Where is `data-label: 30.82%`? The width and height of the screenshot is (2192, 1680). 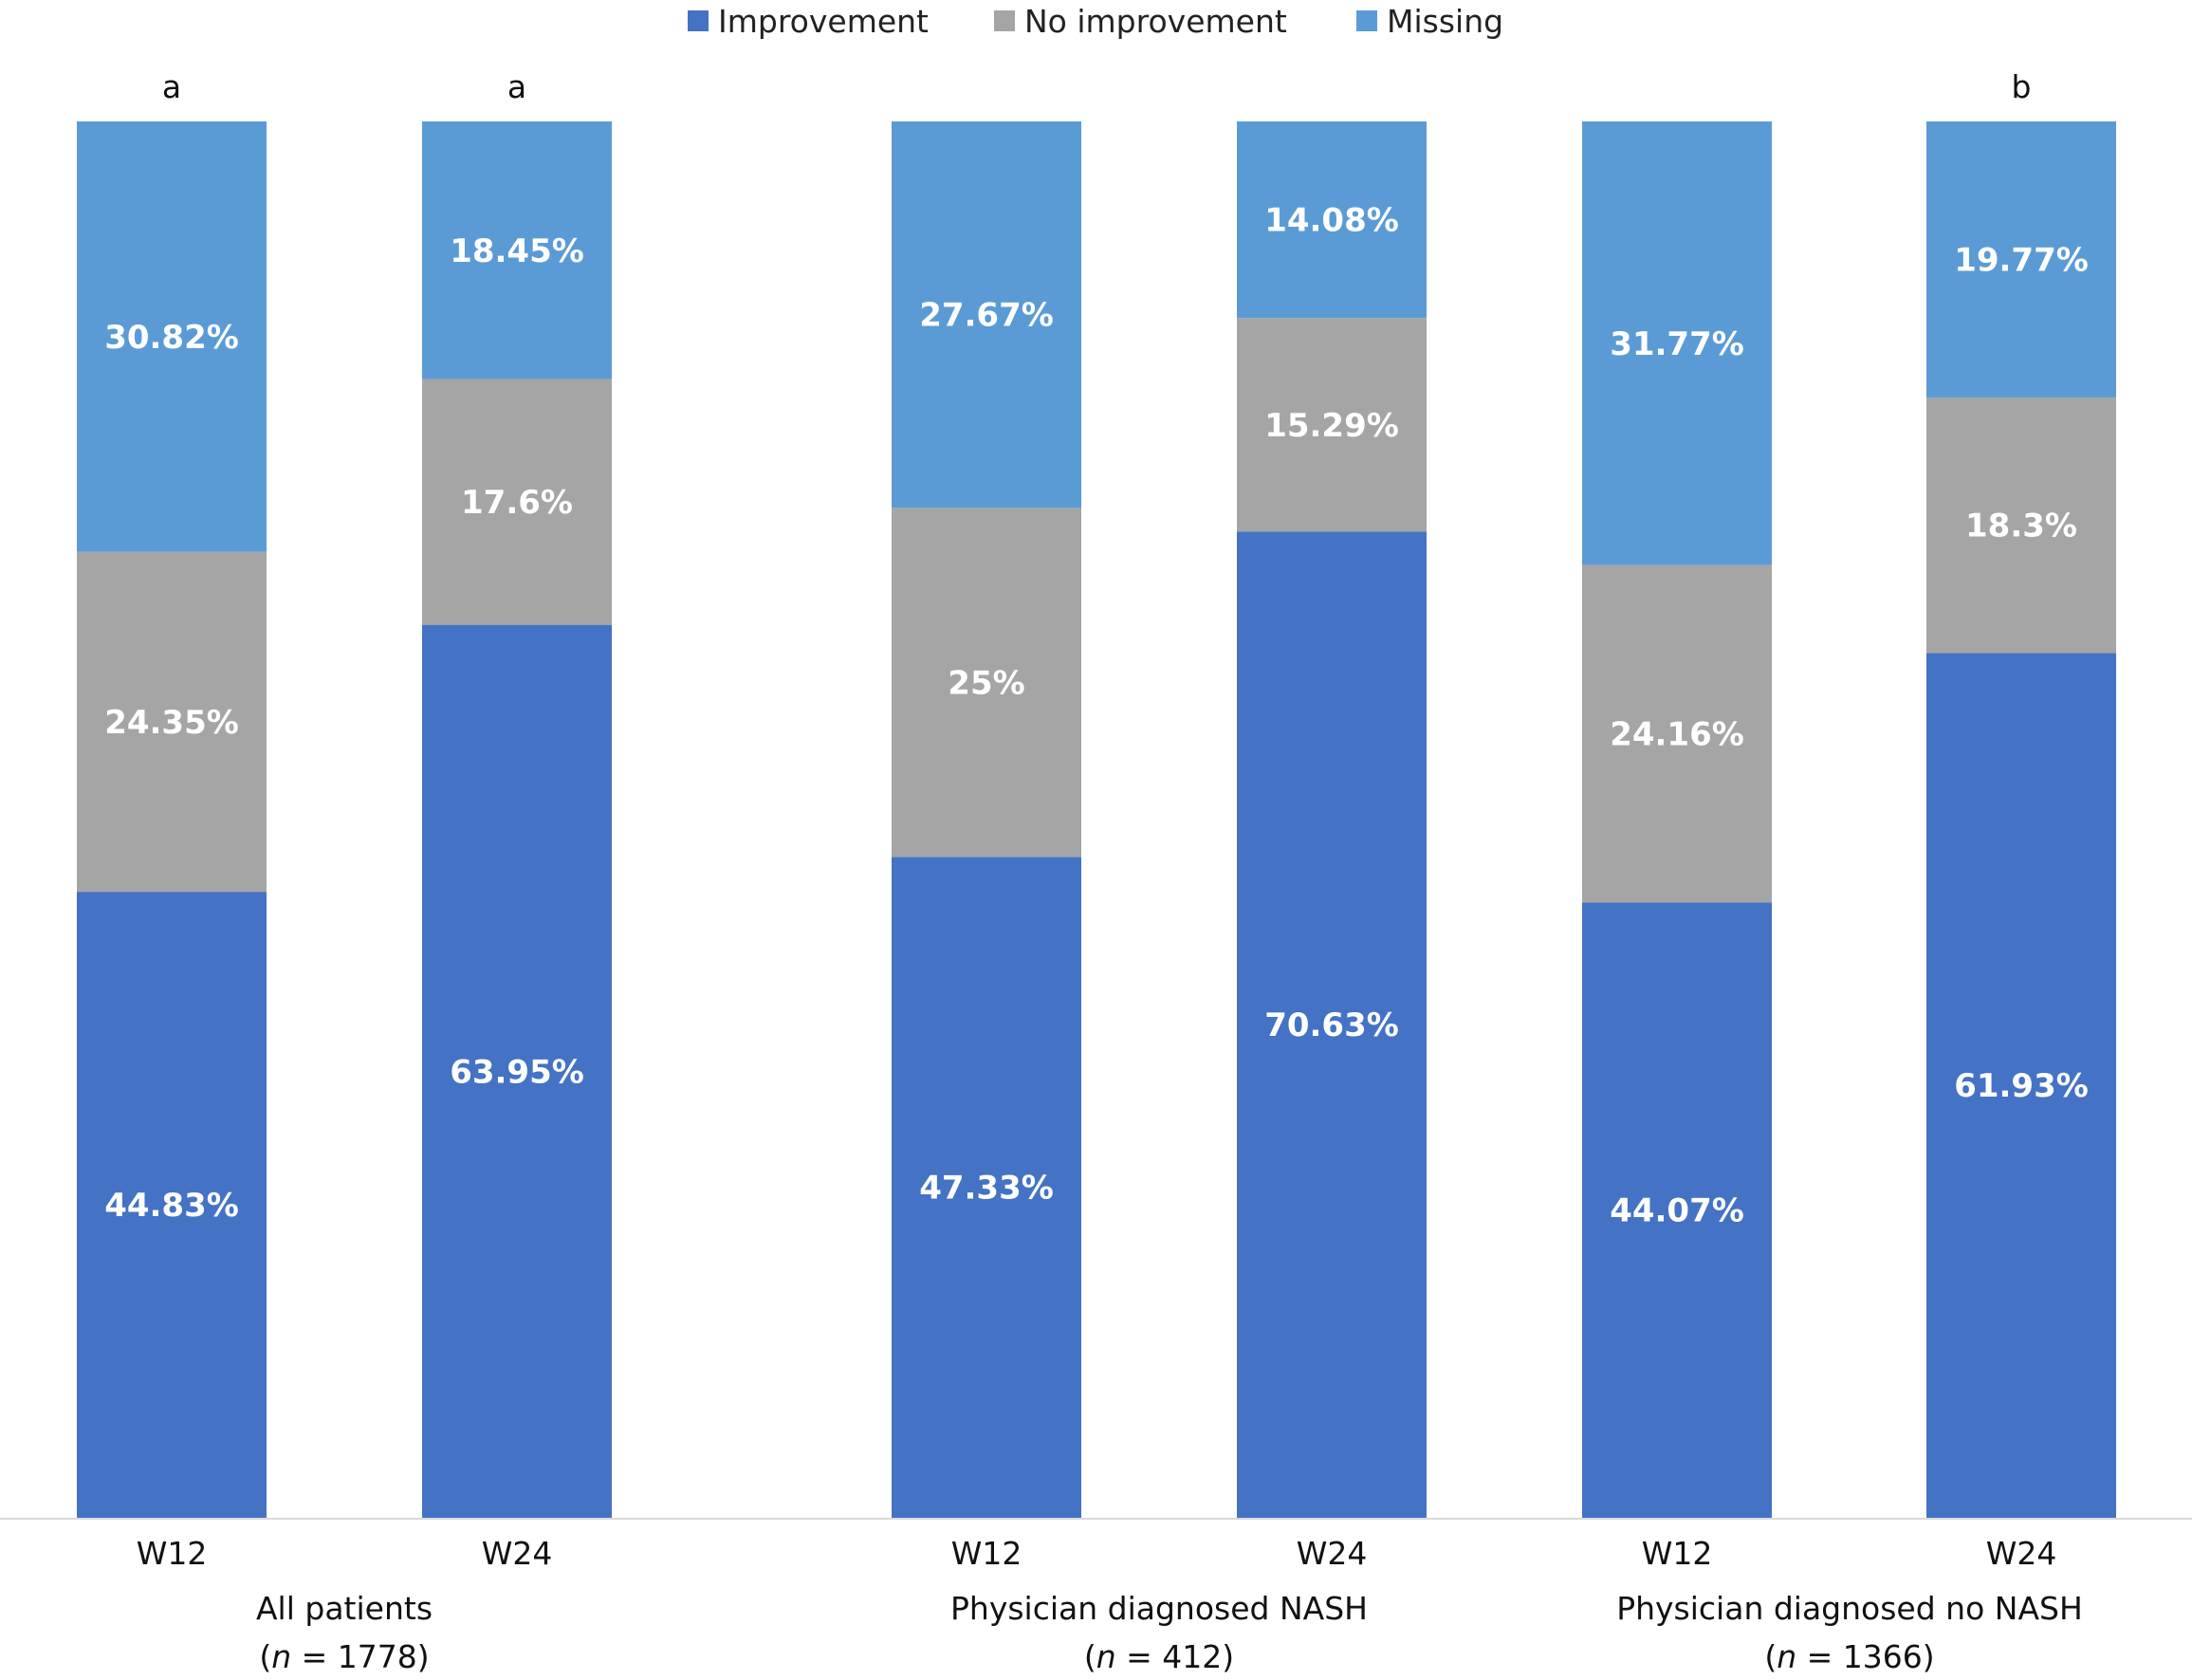
data-label: 30.82% is located at coordinates (172, 338).